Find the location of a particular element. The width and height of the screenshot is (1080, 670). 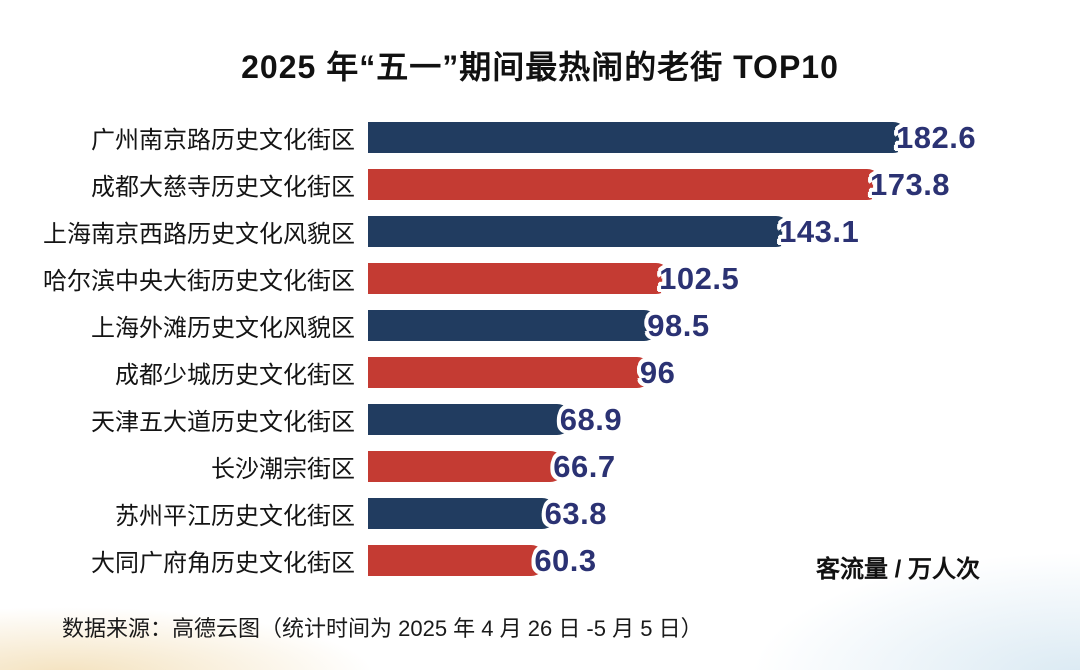

bar-track: 143.1 is located at coordinates (694, 231).